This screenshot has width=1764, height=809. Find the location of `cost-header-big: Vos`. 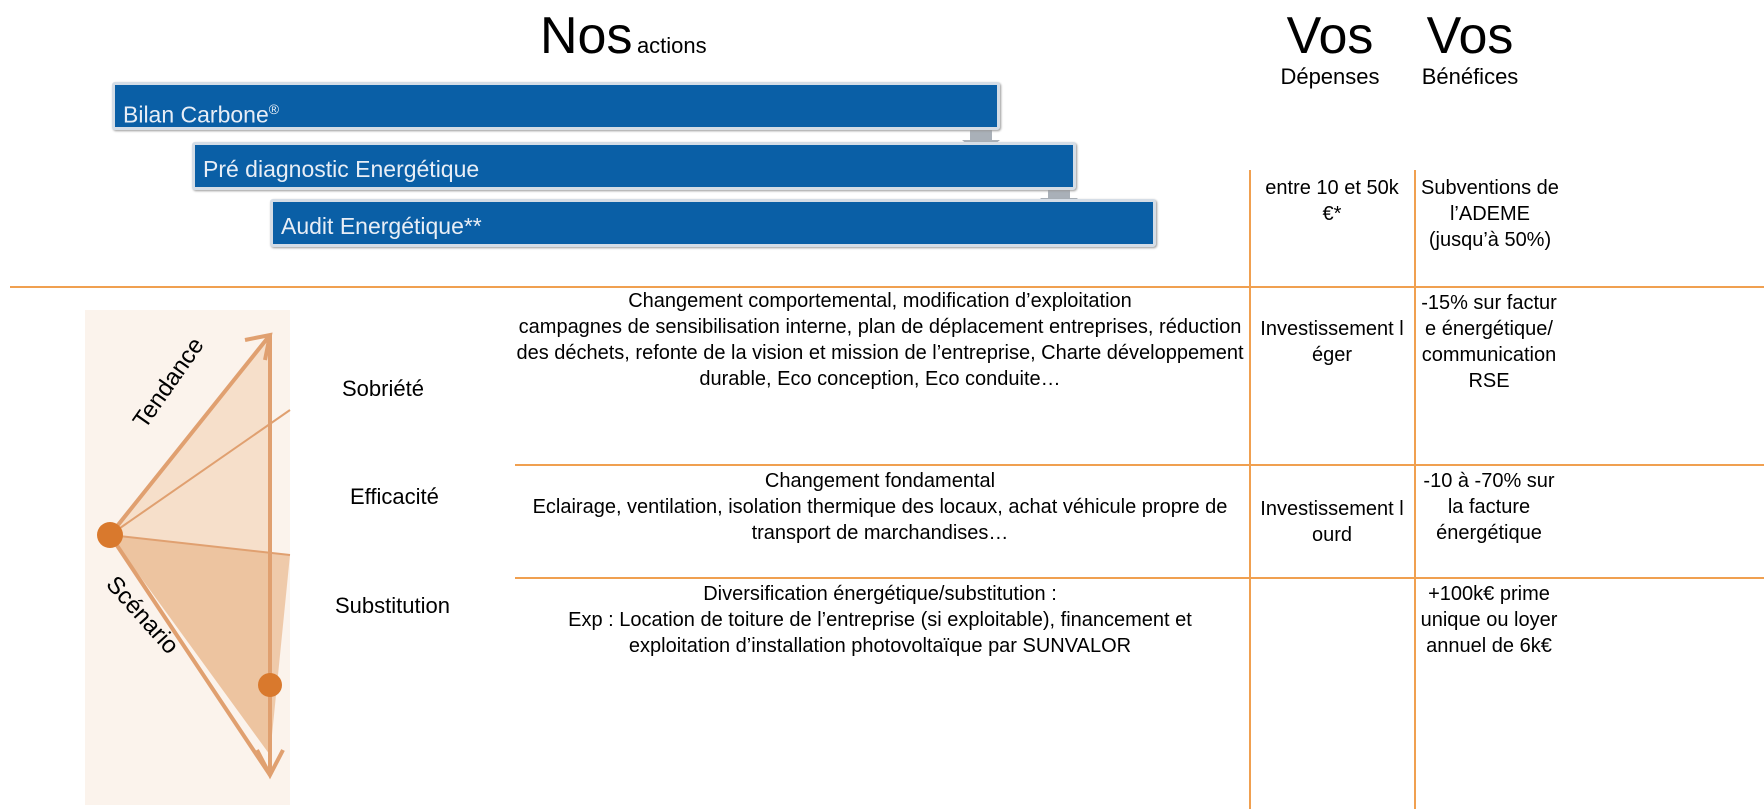

cost-header-big: Vos is located at coordinates (1330, 36).